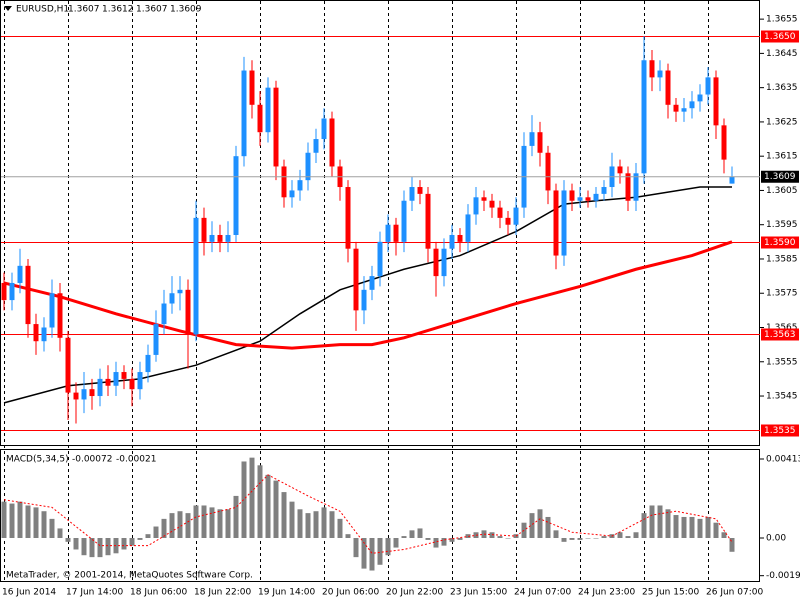 The width and height of the screenshot is (800, 600). I want to click on y-tick-label: 1.3555, so click(782, 362).